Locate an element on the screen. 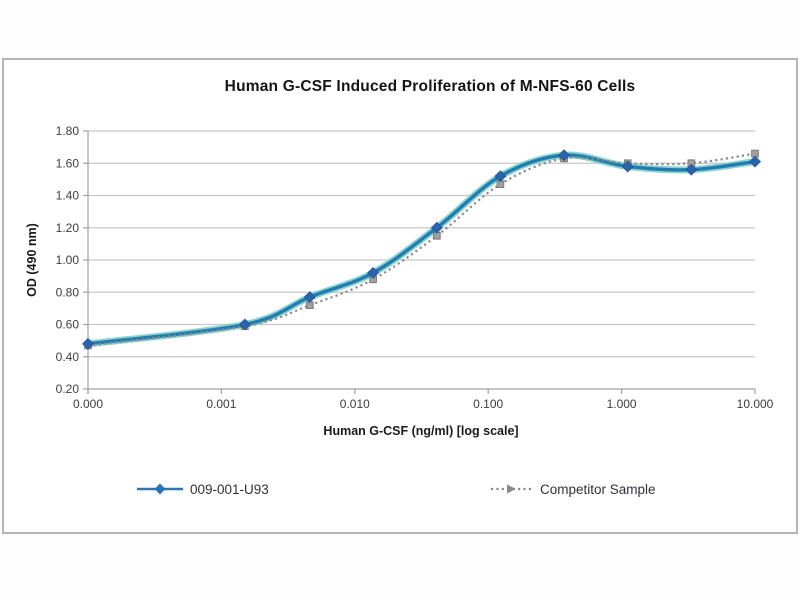  legend-label-series2: Competitor Sample is located at coordinates (598, 489).